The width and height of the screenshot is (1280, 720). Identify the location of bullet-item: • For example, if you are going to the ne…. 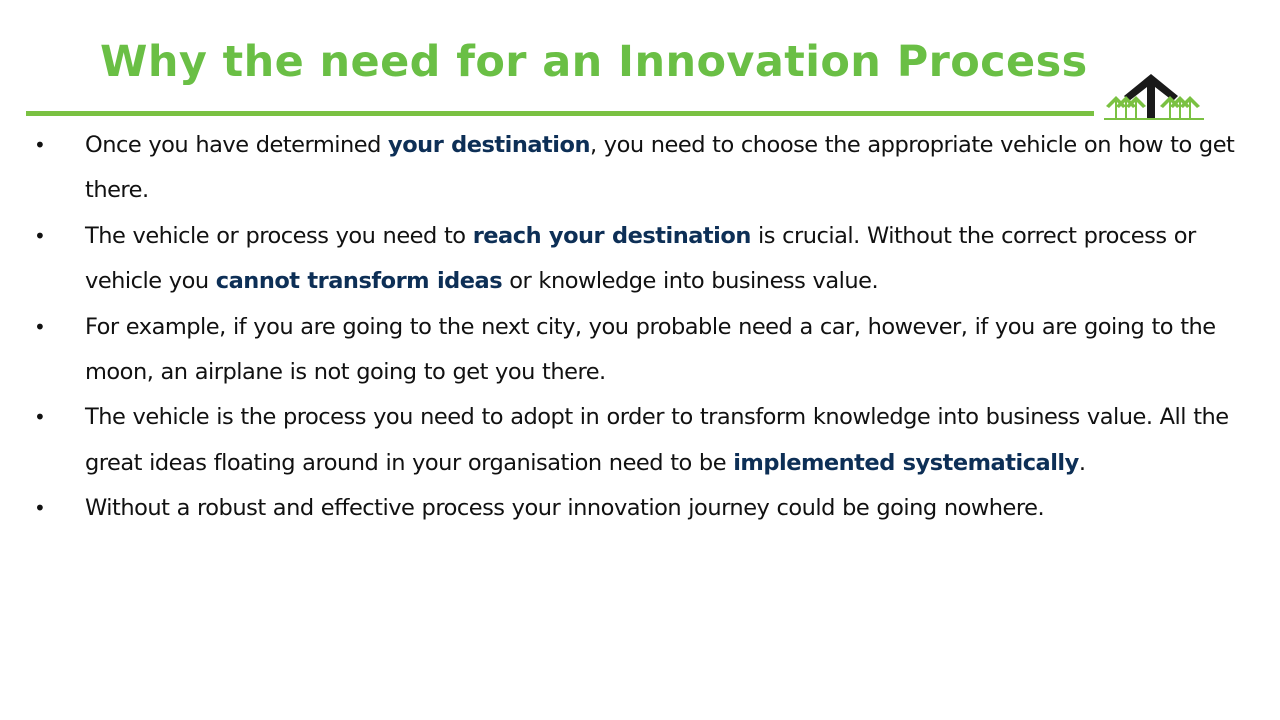
(640, 350).